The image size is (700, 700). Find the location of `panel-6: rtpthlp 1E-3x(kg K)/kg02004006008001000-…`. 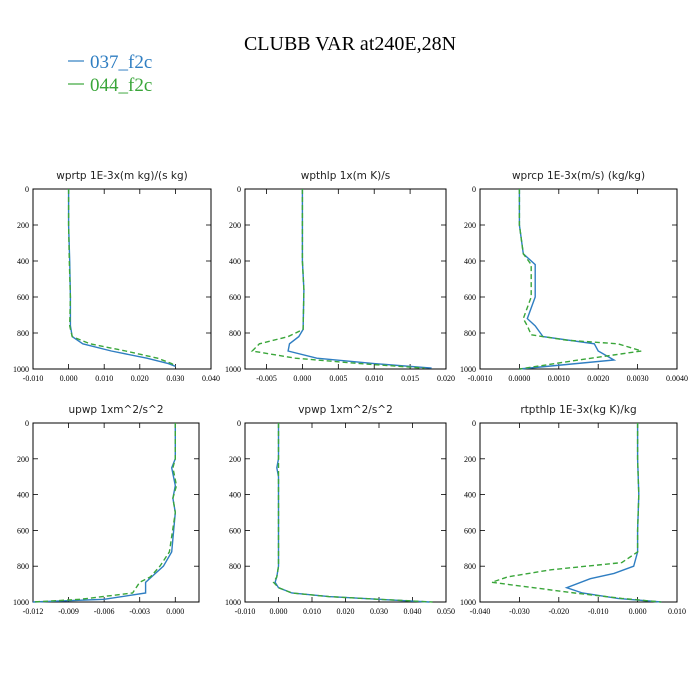

panel-6: rtpthlp 1E-3x(kg K)/kg02004006008001000-… is located at coordinates (573, 510).